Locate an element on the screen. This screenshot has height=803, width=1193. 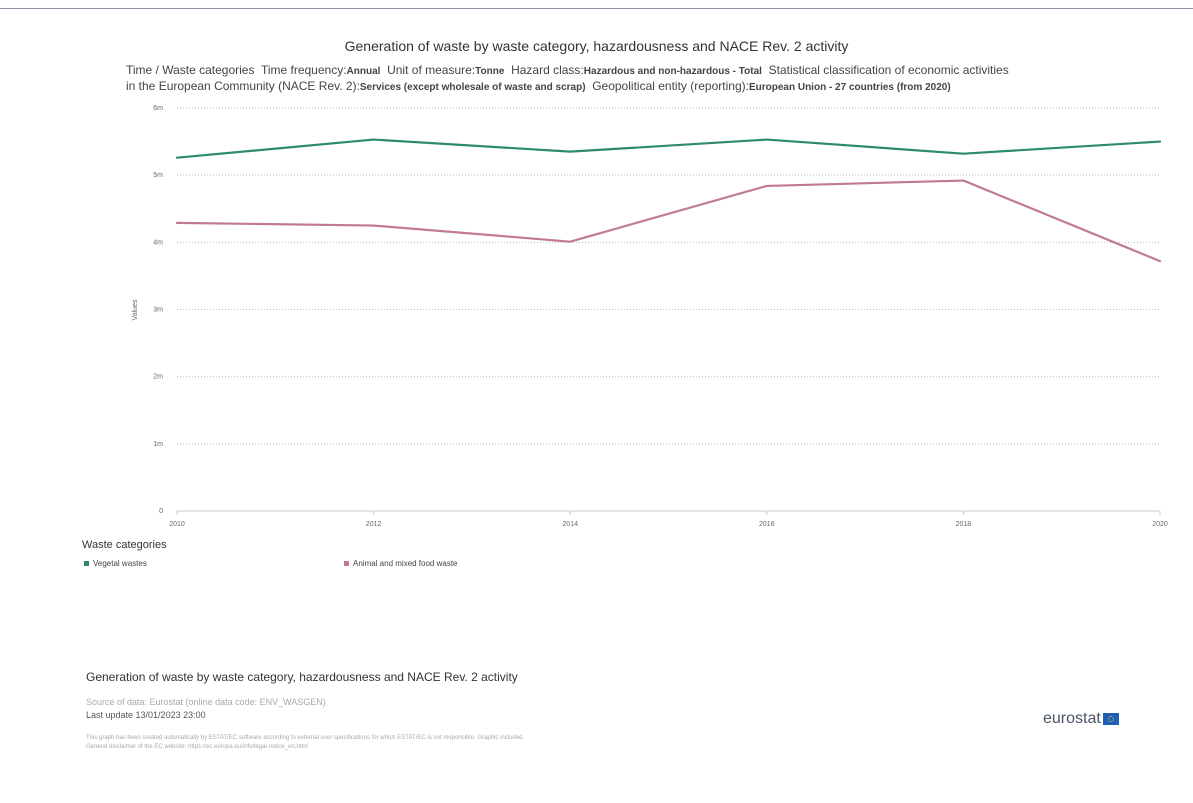
unit-value: Tonne is located at coordinates (490, 71).